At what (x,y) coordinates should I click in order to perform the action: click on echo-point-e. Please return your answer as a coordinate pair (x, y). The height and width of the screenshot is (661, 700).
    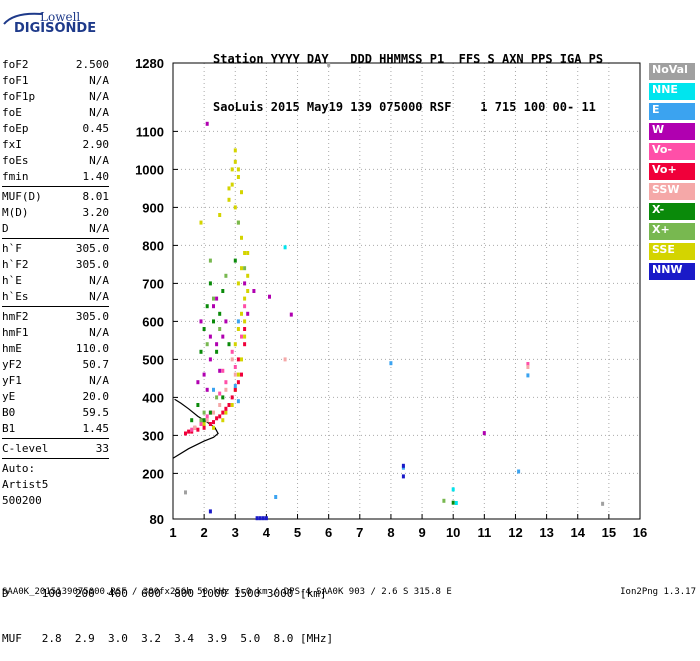
    Looking at the image, I should click on (213, 389).